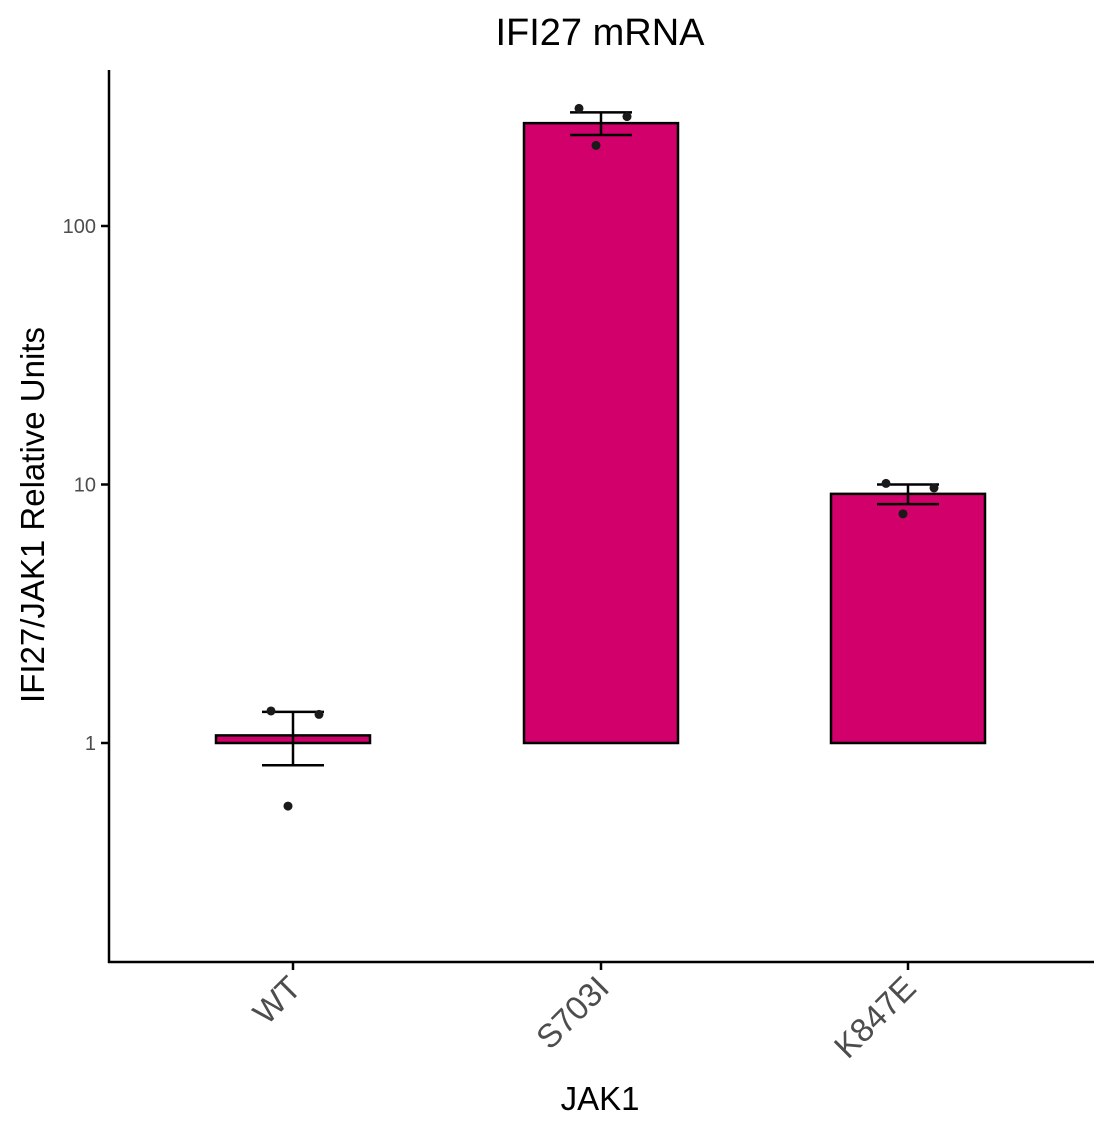 The image size is (1108, 1128). I want to click on x-tick-label-wt: WT, so click(277, 1000).